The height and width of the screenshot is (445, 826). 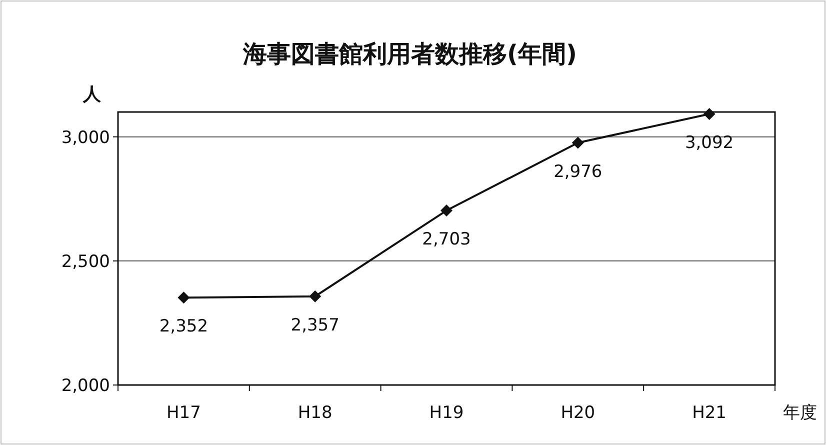 What do you see at coordinates (85, 386) in the screenshot?
I see `y-tick-label: 2,000` at bounding box center [85, 386].